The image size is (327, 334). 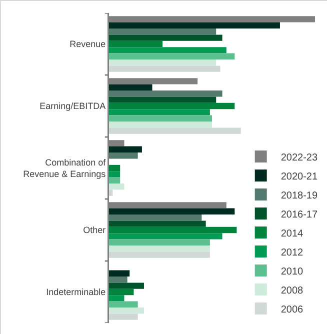 What do you see at coordinates (76, 292) in the screenshot?
I see `y-tick-label: Indeterminable` at bounding box center [76, 292].